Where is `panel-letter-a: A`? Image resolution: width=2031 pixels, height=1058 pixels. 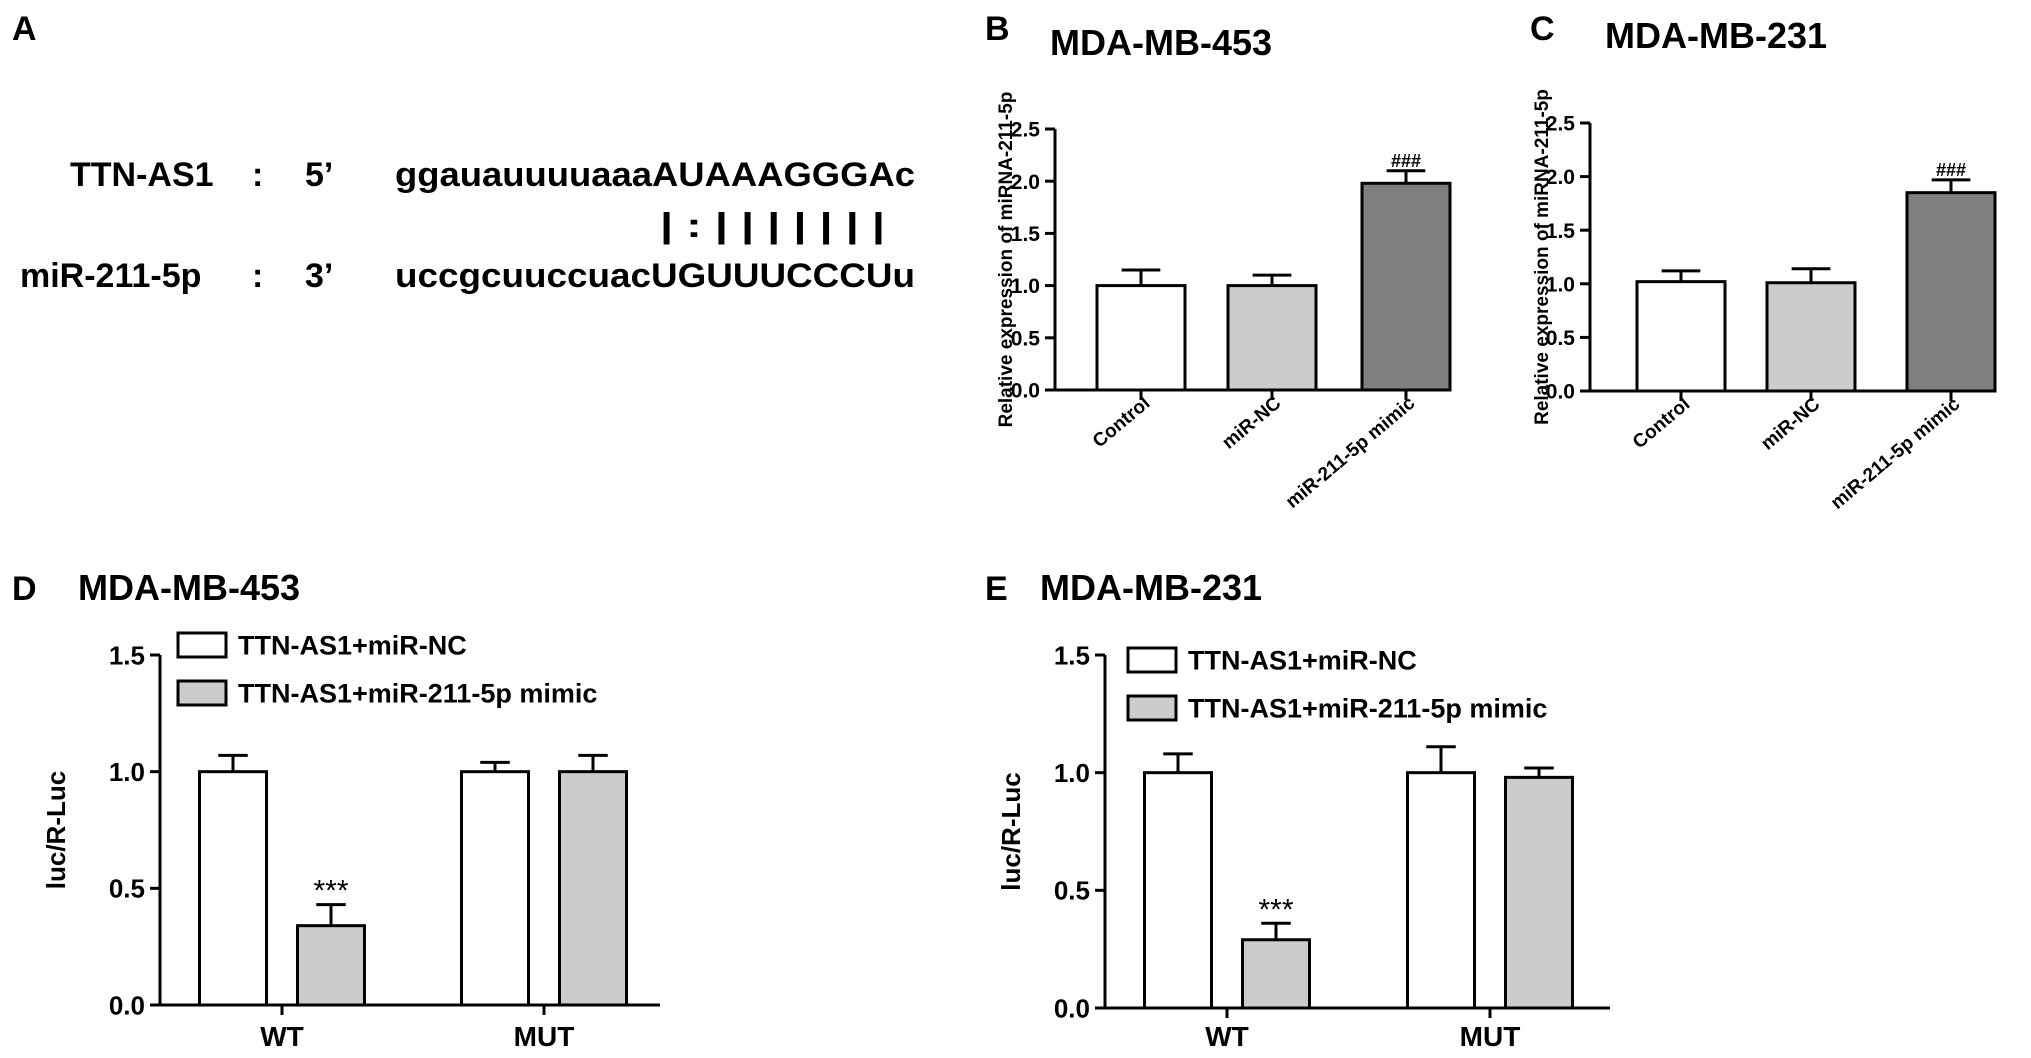
panel-letter-a: A is located at coordinates (24, 29).